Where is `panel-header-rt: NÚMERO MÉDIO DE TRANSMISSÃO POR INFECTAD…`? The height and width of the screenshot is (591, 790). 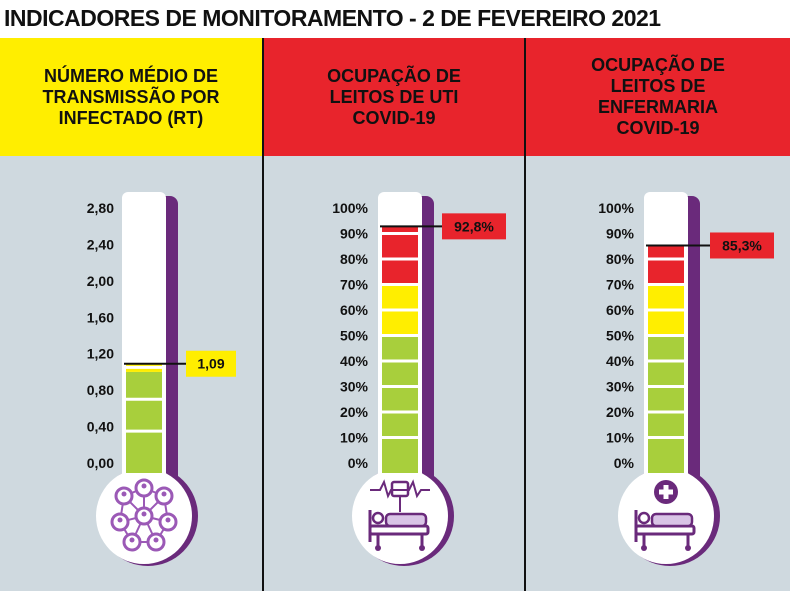
panel-header-rt: NÚMERO MÉDIO DE TRANSMISSÃO POR INFECTAD… is located at coordinates (131, 97).